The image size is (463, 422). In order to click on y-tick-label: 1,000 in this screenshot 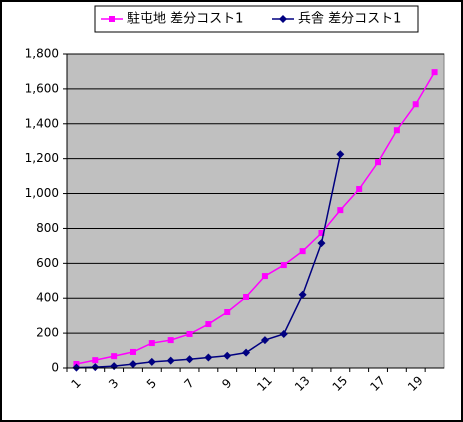, I will do `click(42, 193)`.